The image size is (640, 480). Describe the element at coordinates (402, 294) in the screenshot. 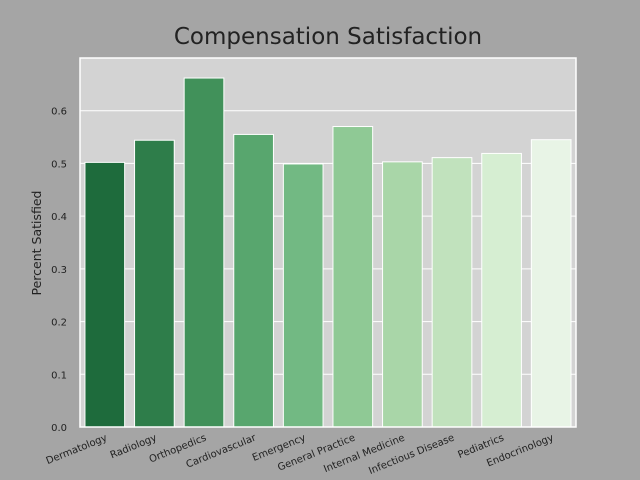

I see `bar-internal-medicine` at that location.